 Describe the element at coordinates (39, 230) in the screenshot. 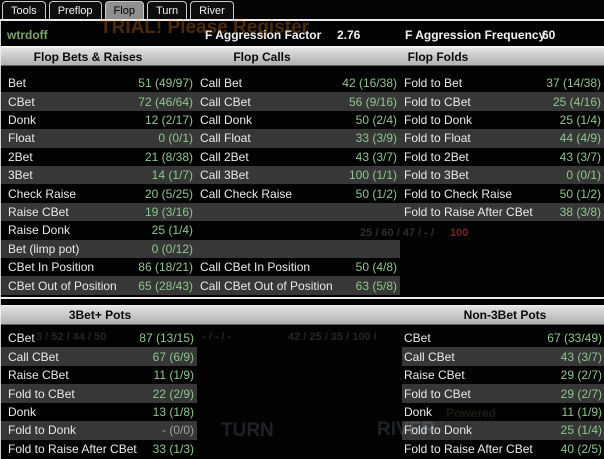

I see `stat-label: Raise Donk` at that location.